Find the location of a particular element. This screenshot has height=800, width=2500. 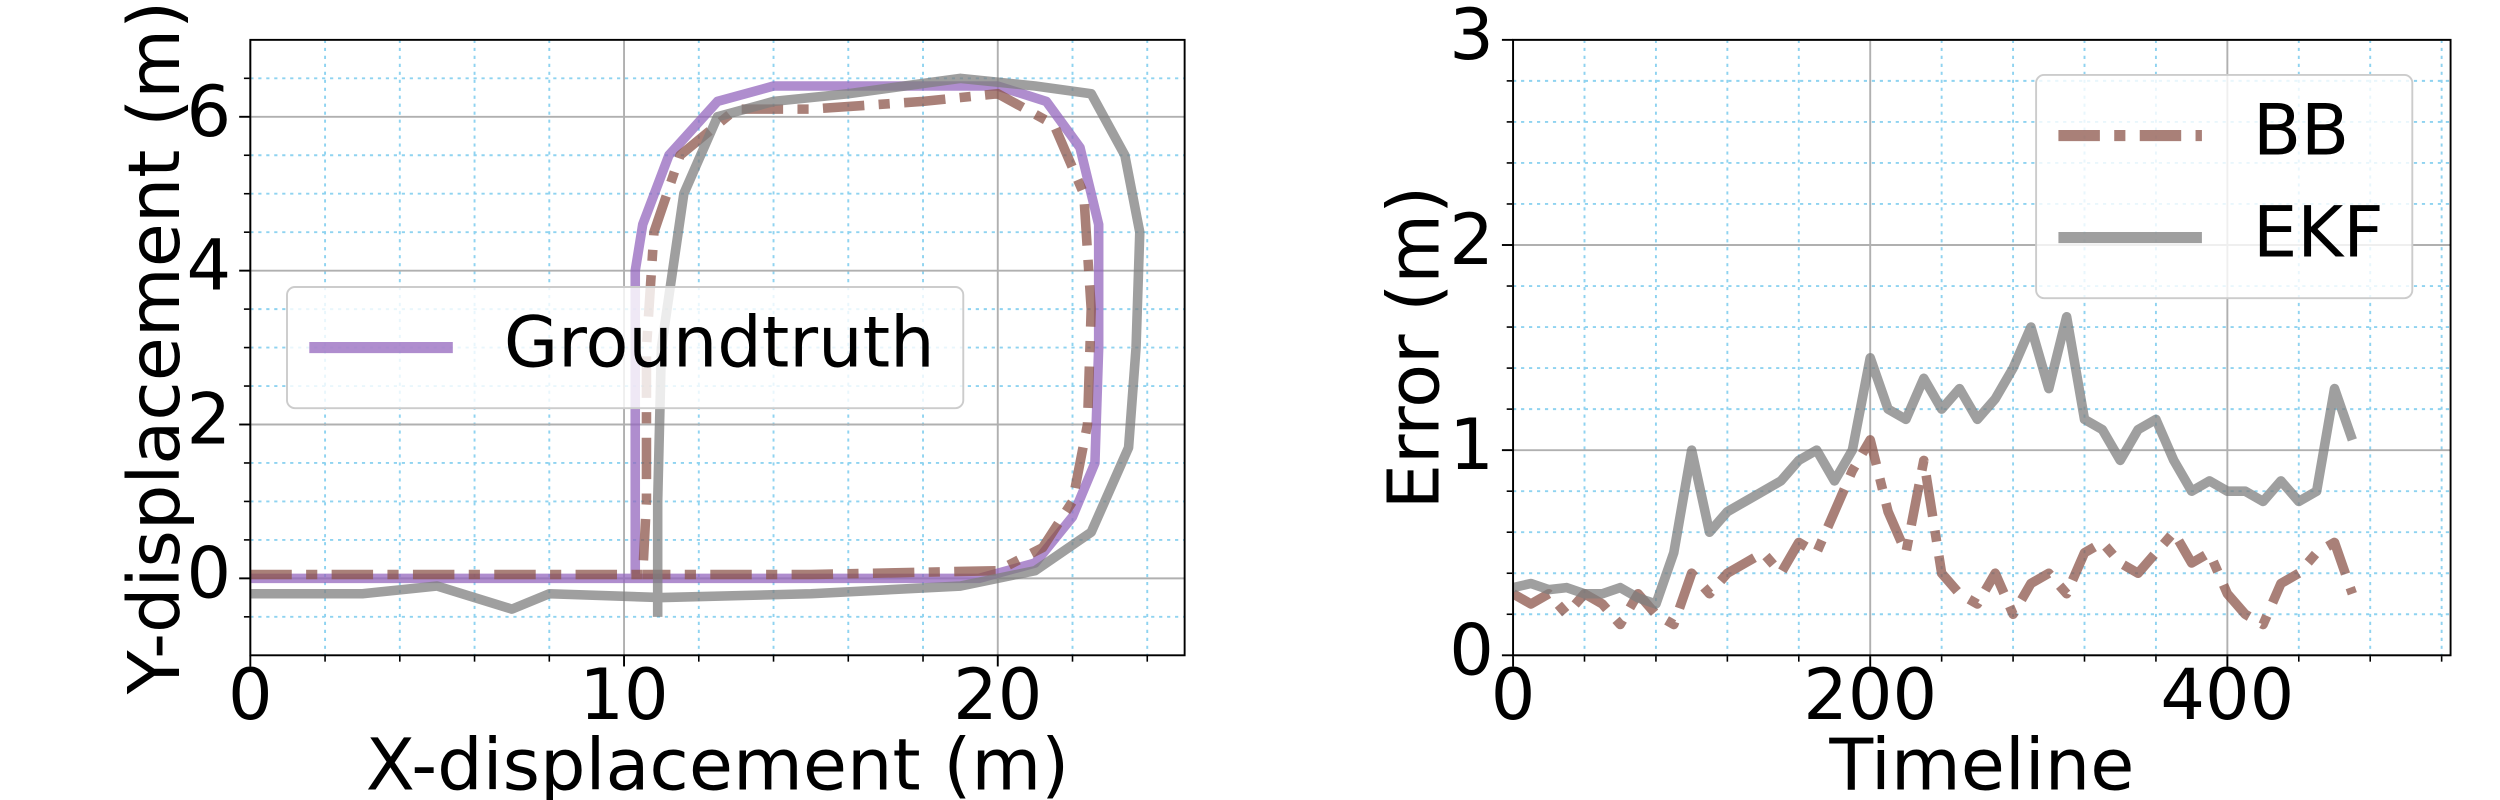

x-tick-label: 200 is located at coordinates (1870, 695).